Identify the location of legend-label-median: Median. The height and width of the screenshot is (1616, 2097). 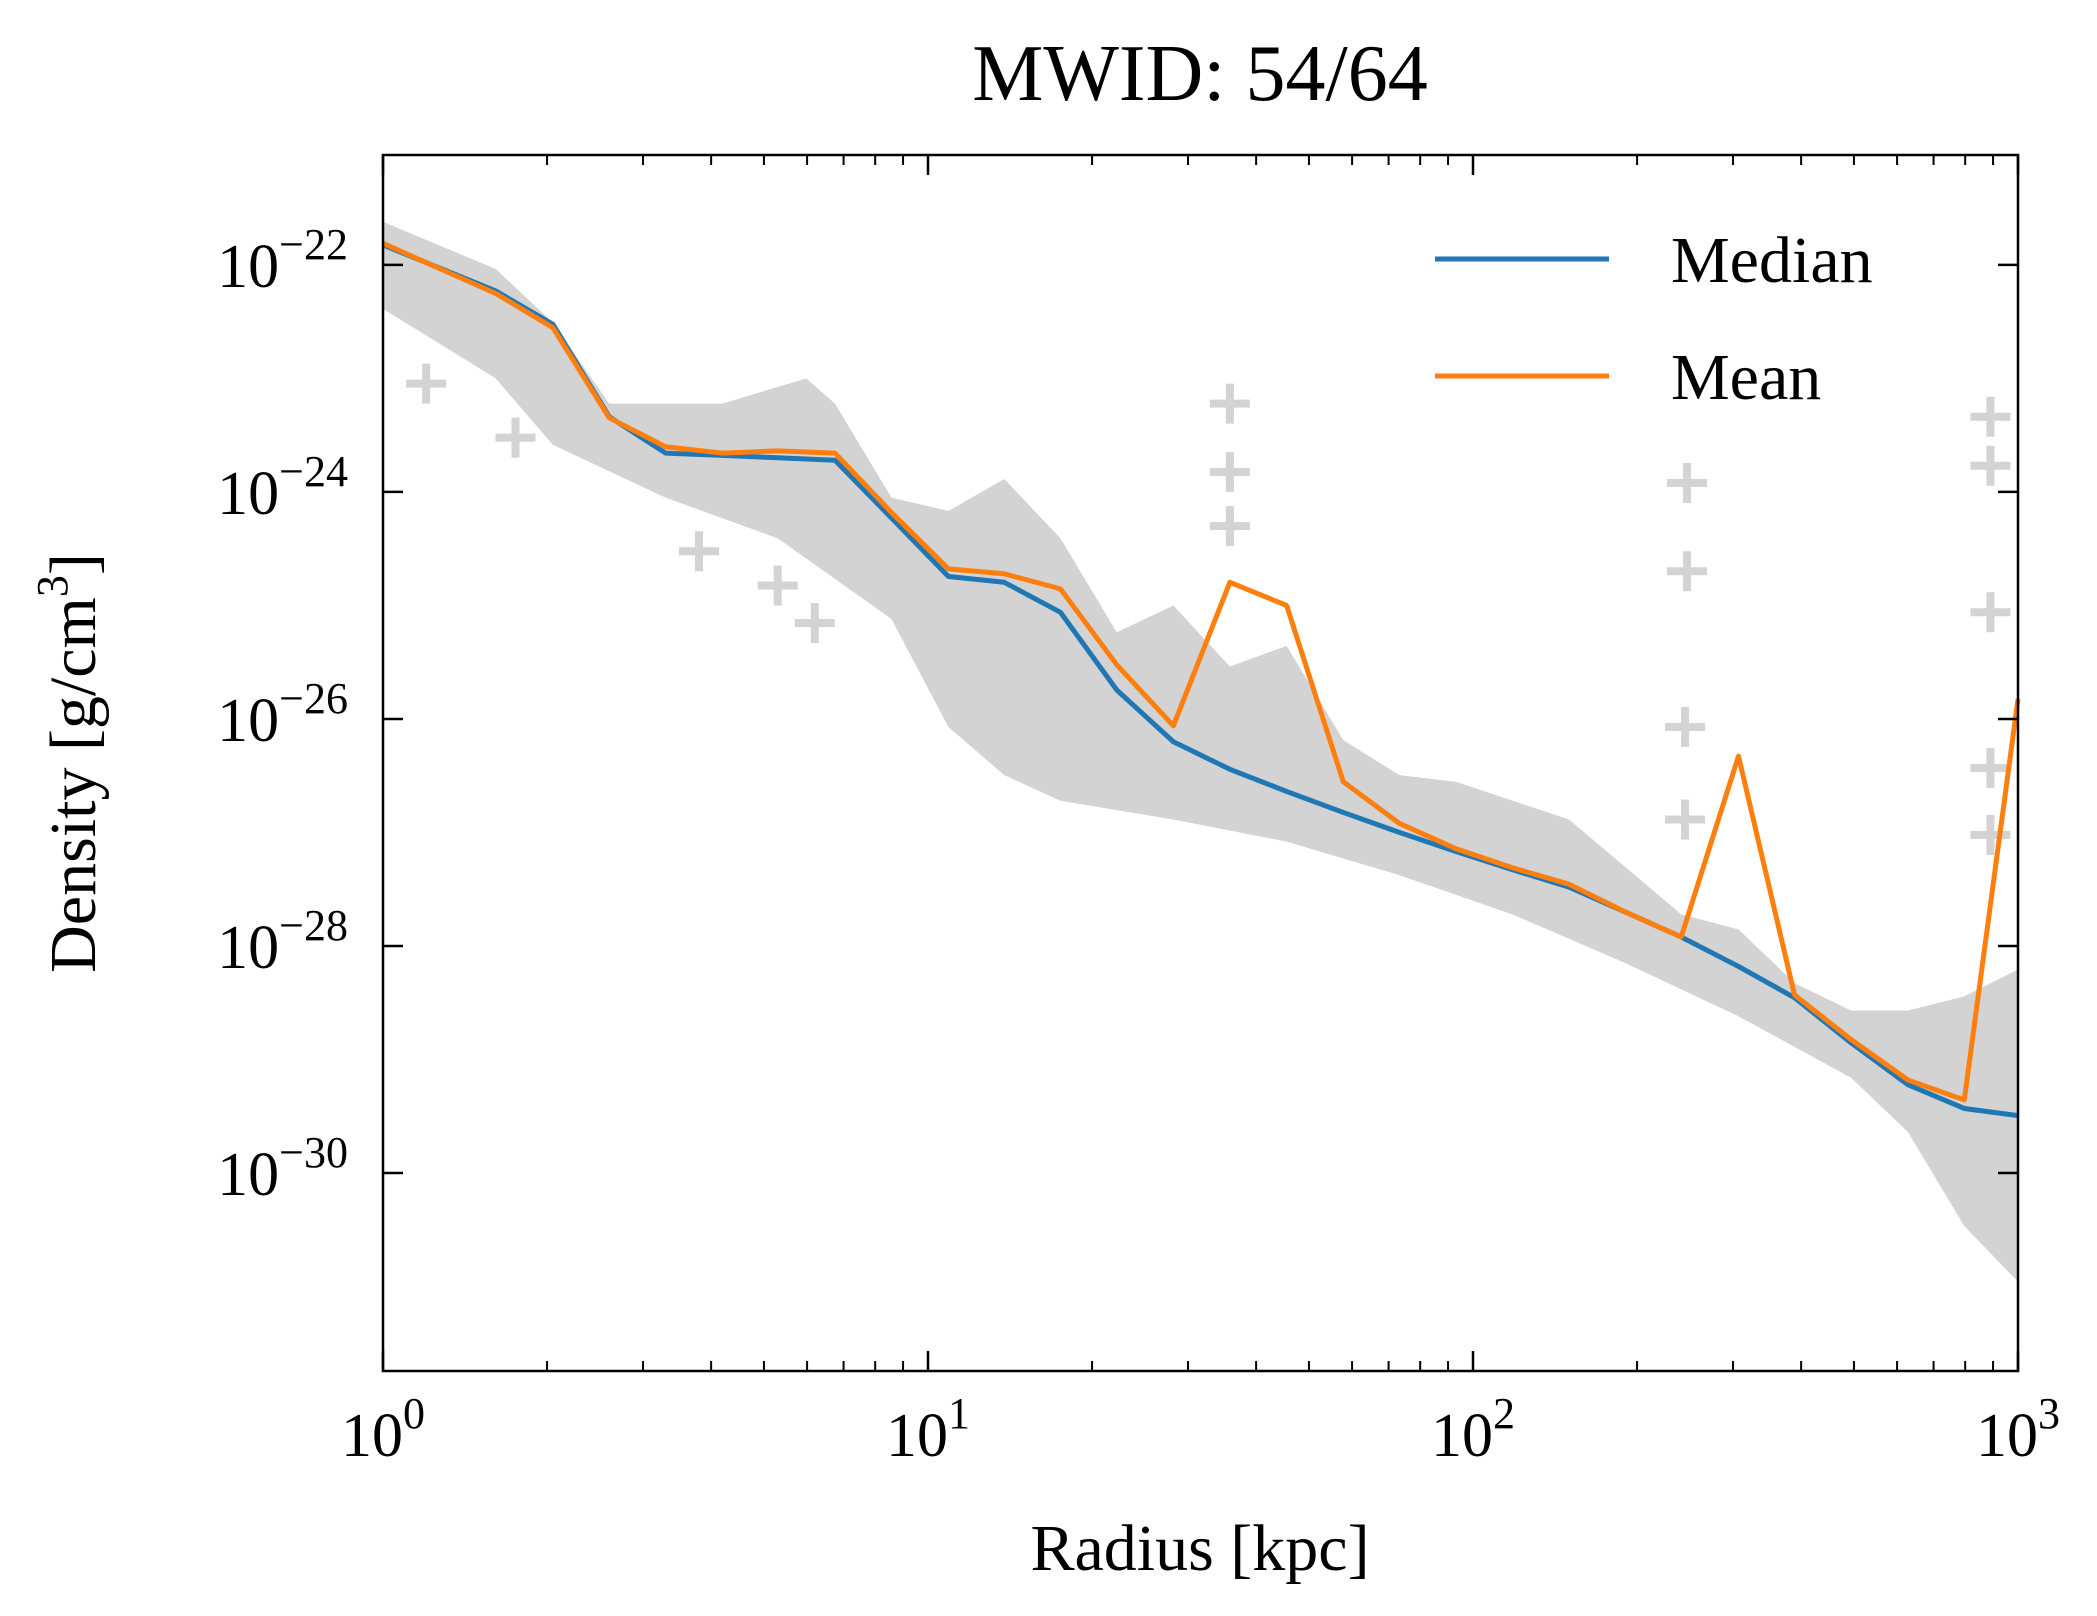
(1772, 260).